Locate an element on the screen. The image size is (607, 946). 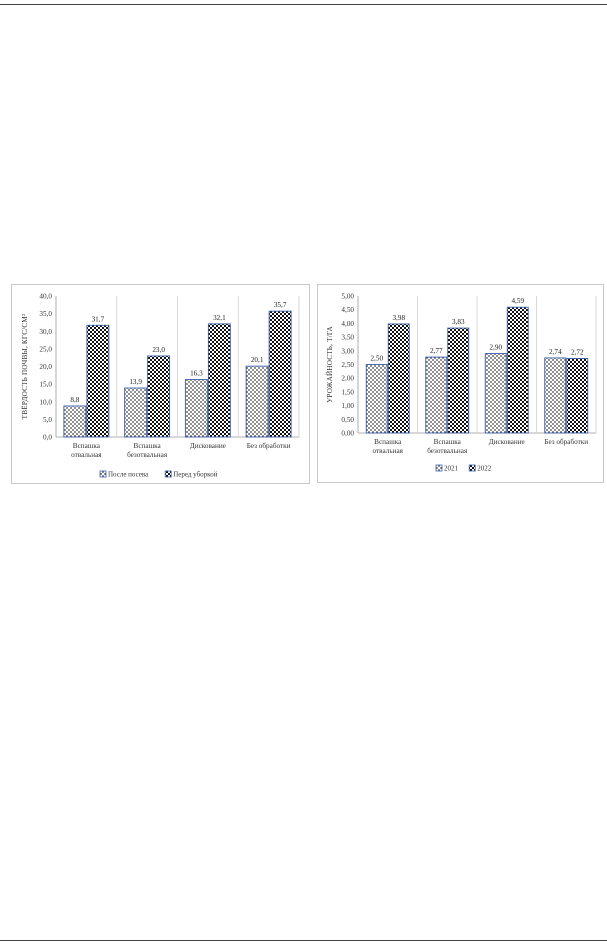
data-label: 2,90 is located at coordinates (495, 348).